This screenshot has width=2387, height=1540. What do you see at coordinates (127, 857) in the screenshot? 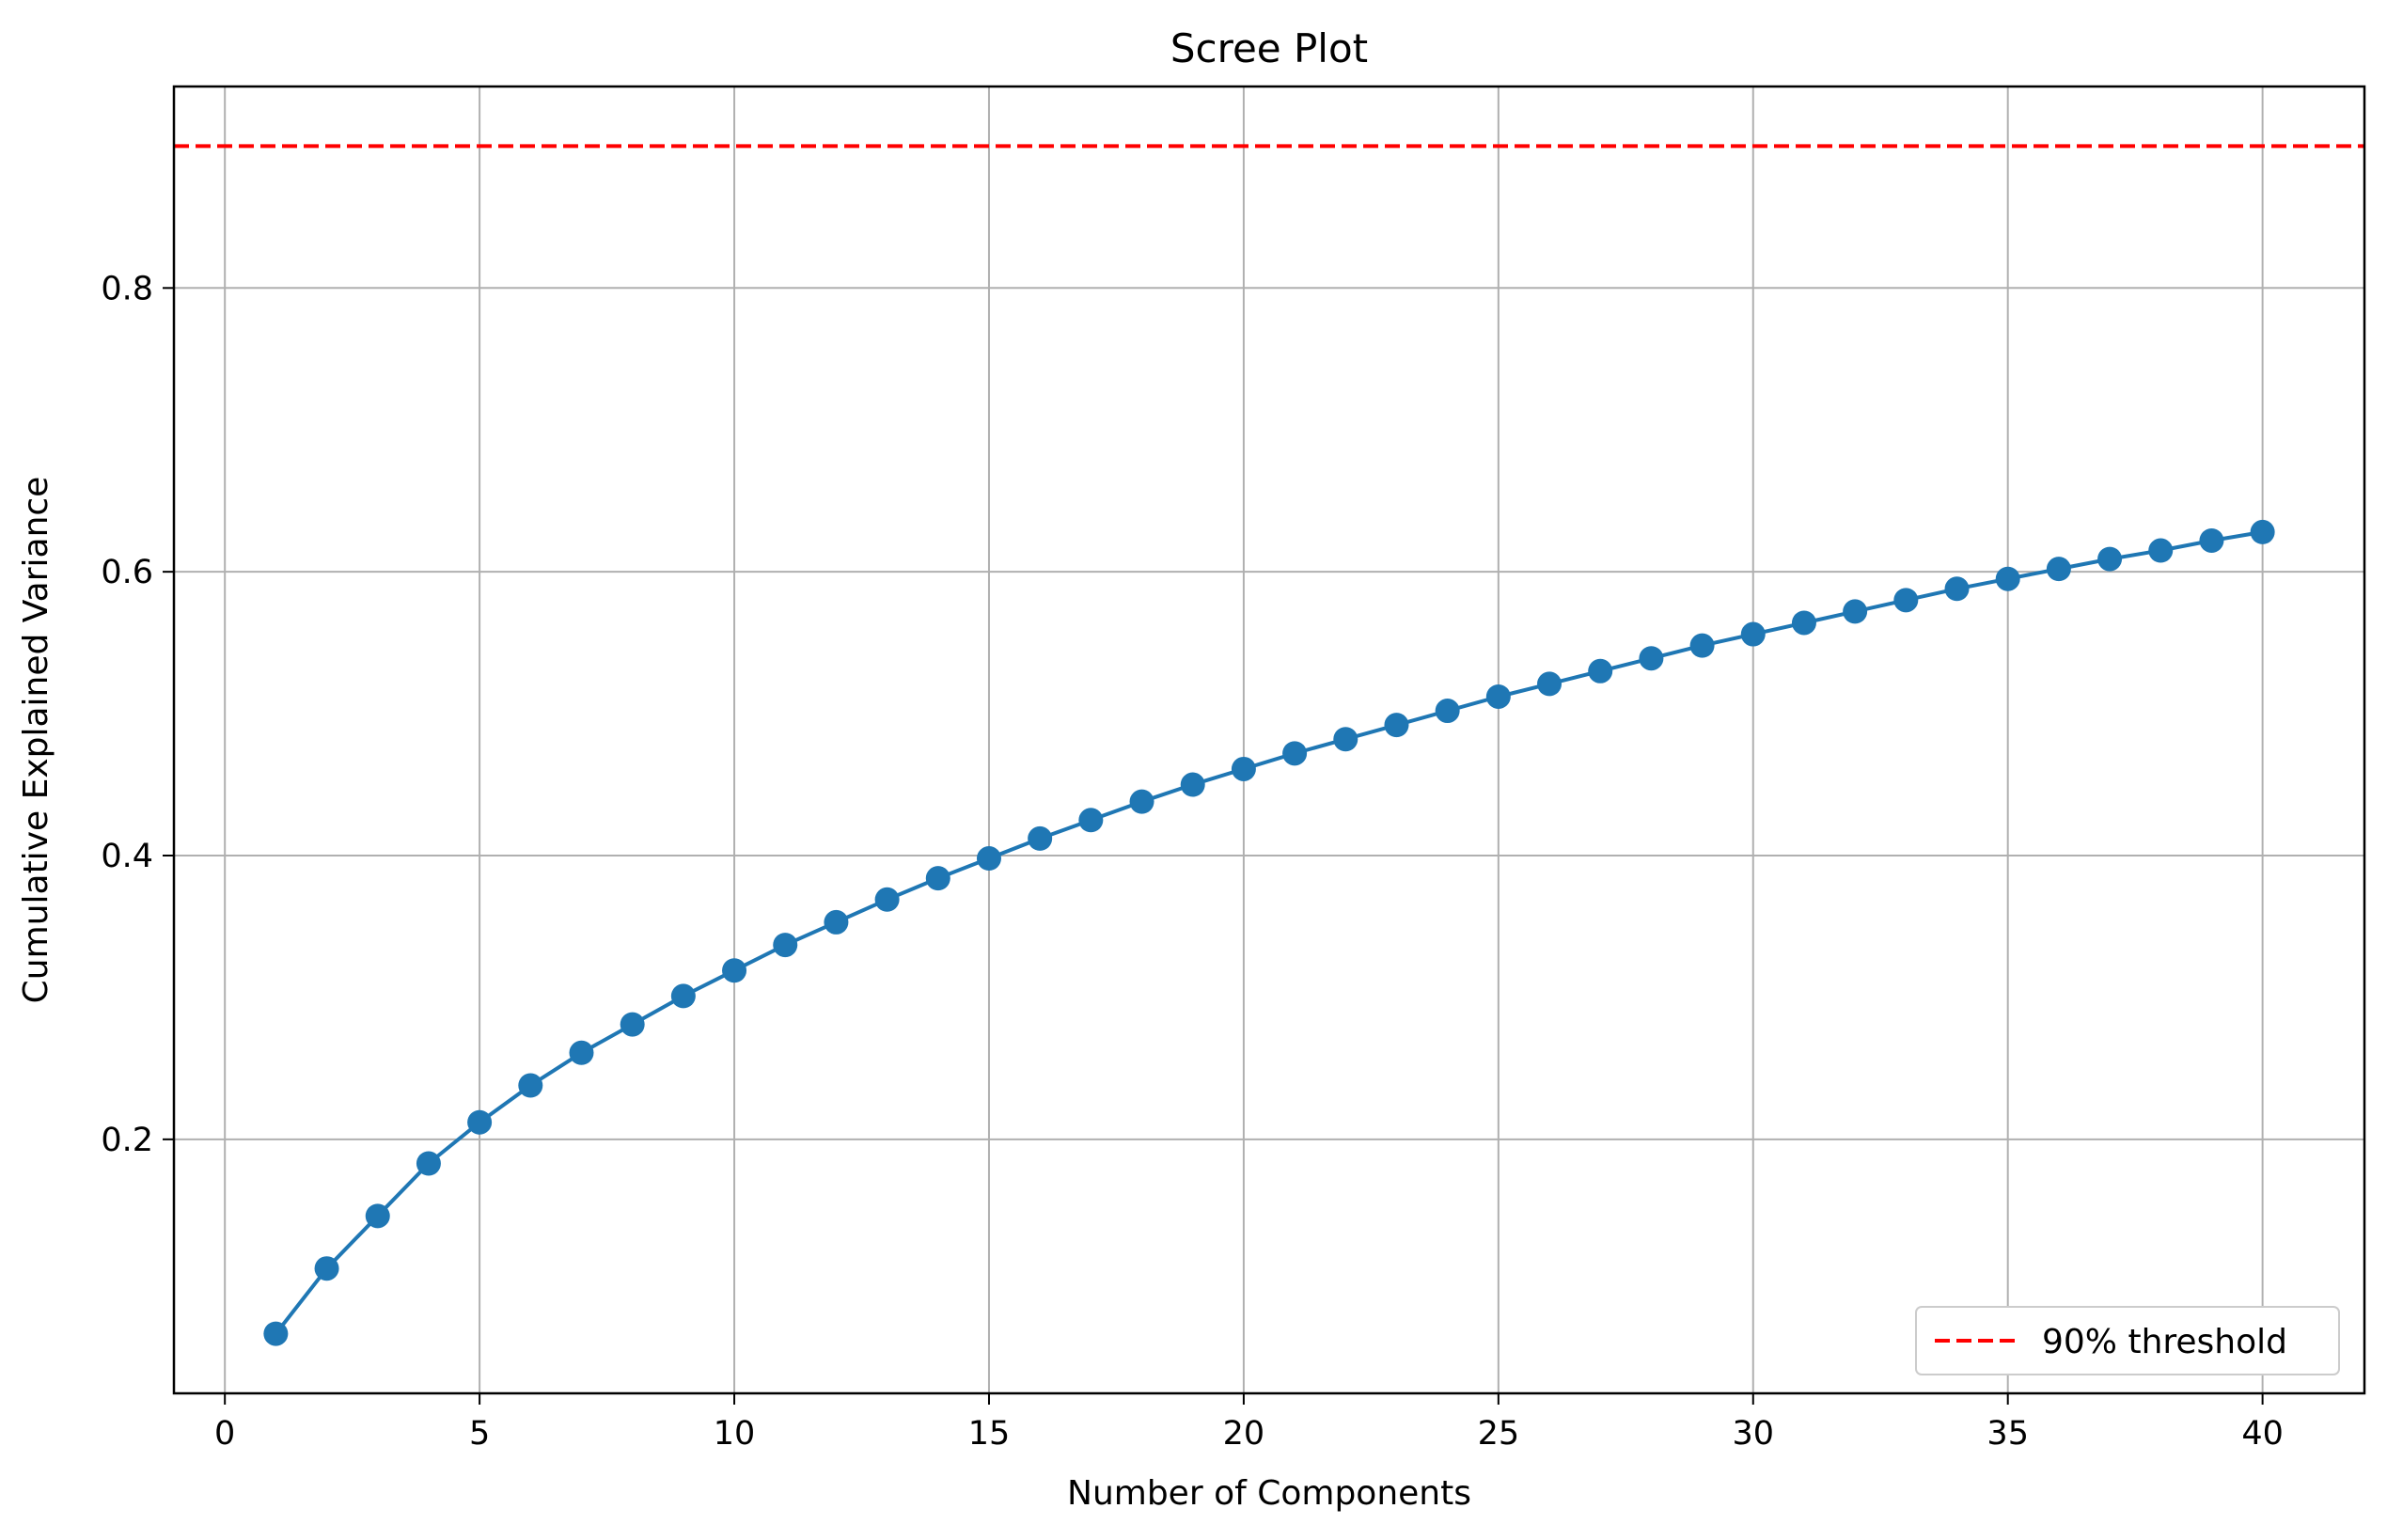
I see `y-tick-label-0.4: 0.4` at bounding box center [127, 857].